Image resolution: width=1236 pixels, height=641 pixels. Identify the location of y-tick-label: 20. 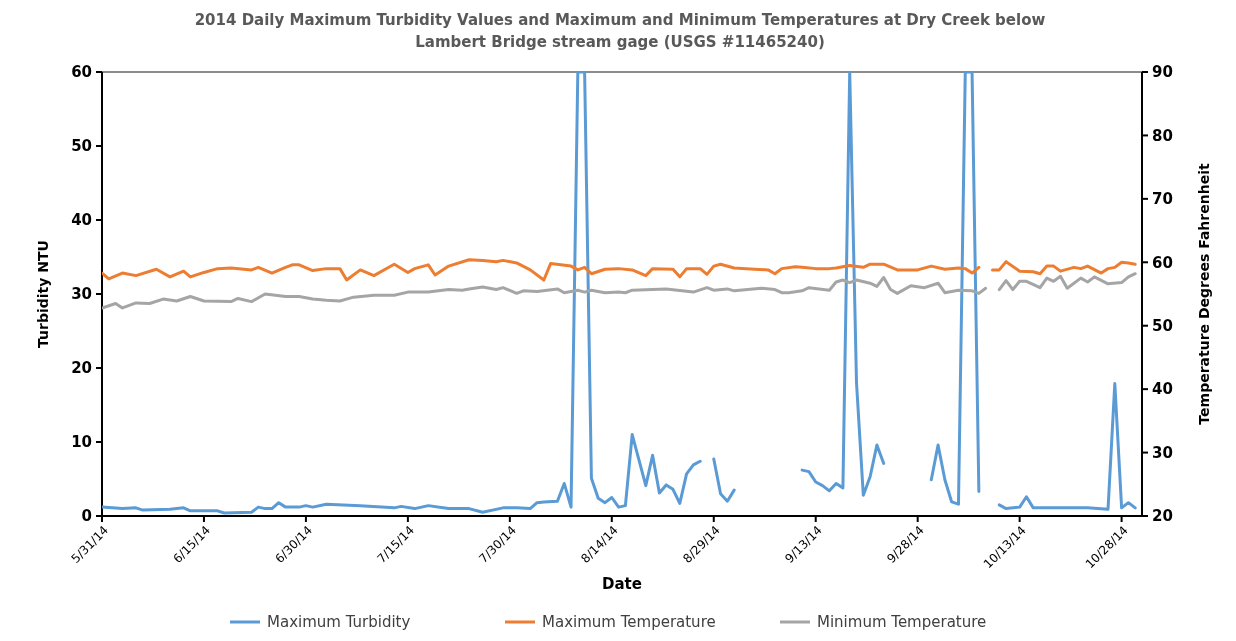
(81, 368).